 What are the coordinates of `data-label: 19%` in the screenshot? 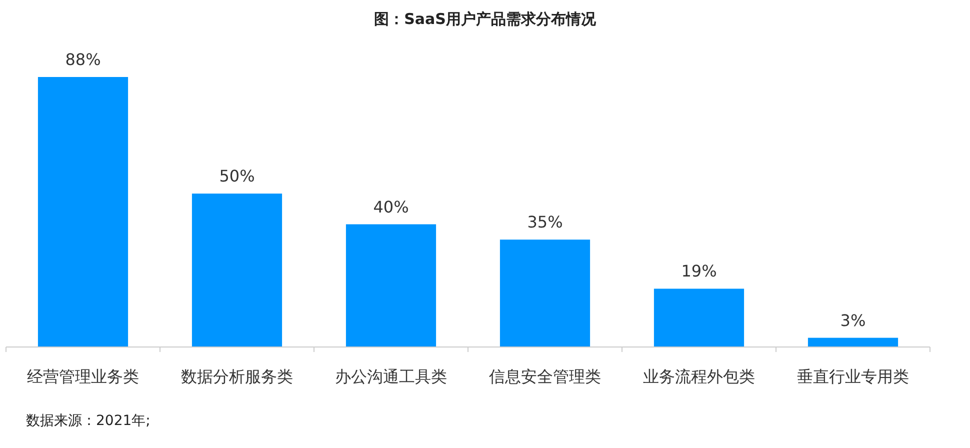 It's located at (699, 271).